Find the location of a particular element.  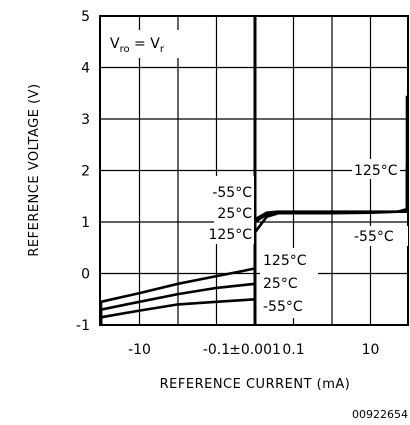

neg-labels-bg is located at coordinates (234, 210).